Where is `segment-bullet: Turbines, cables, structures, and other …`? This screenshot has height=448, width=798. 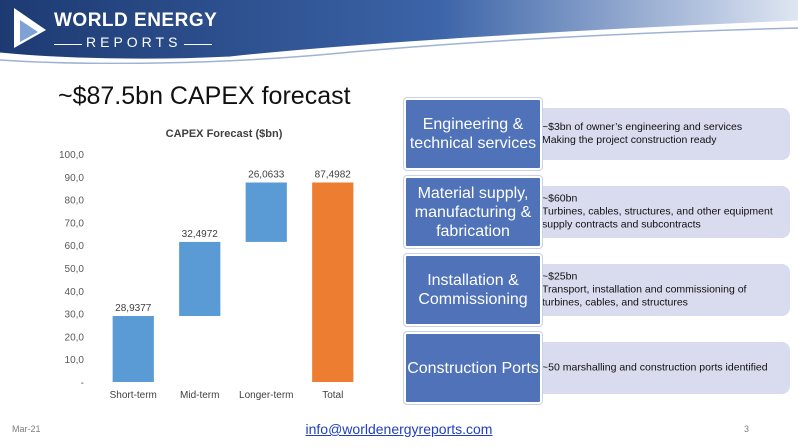 segment-bullet: Turbines, cables, structures, and other … is located at coordinates (660, 219).